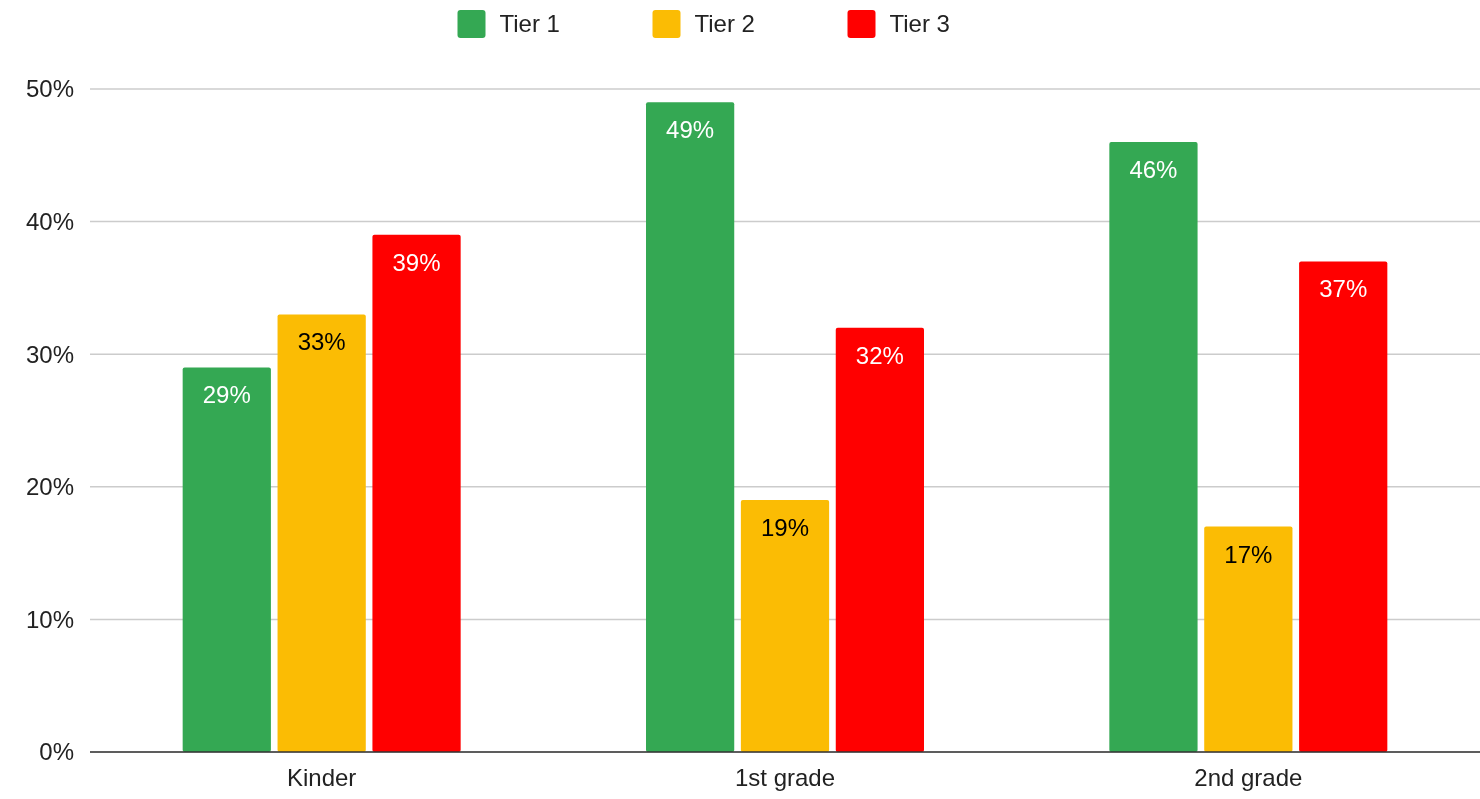 Image resolution: width=1480 pixels, height=799 pixels. What do you see at coordinates (321, 777) in the screenshot?
I see `x-tick-label: Kinder` at bounding box center [321, 777].